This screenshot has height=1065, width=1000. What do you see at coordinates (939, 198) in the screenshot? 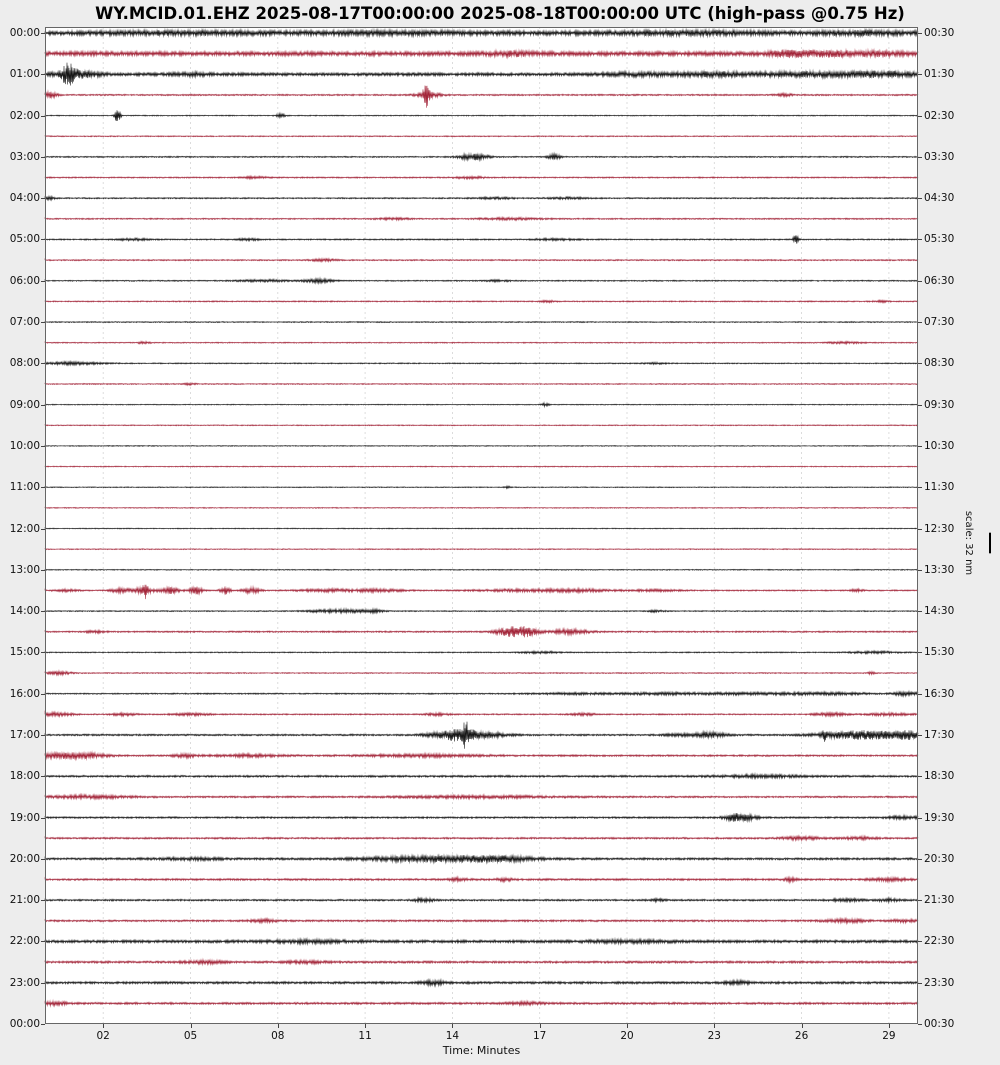
I see `y-axis-label-right: 04:30` at bounding box center [939, 198].